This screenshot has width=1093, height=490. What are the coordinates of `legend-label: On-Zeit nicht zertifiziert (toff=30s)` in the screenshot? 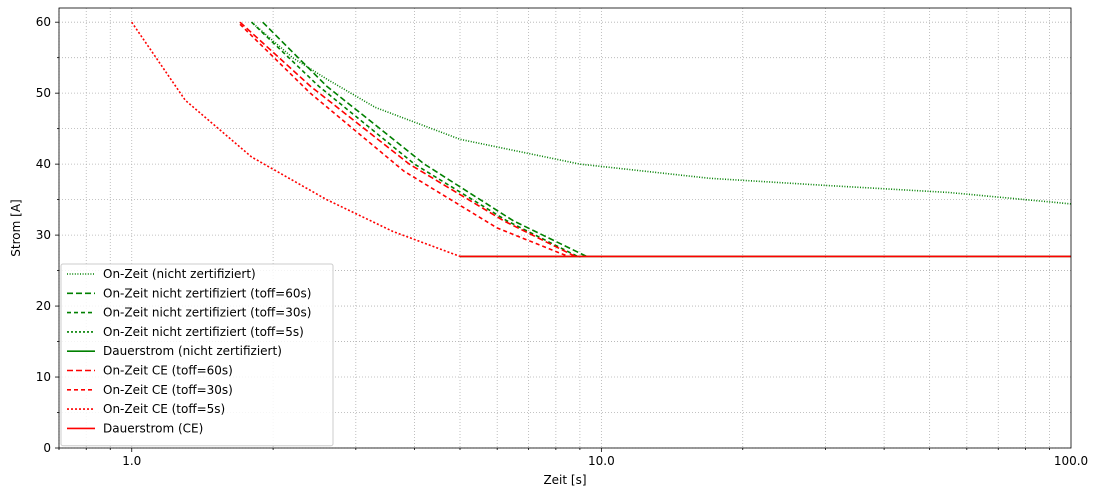 It's located at (207, 313).